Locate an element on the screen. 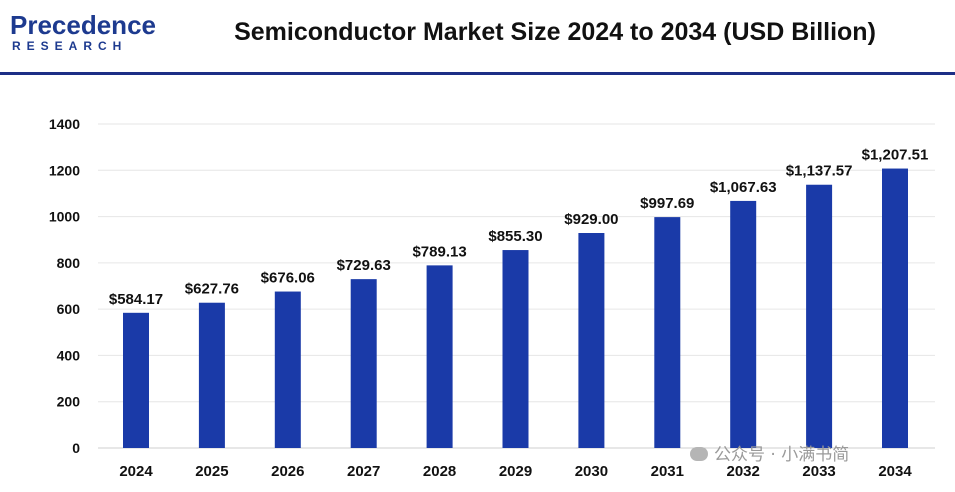  data-label: $789.13 is located at coordinates (439, 251).